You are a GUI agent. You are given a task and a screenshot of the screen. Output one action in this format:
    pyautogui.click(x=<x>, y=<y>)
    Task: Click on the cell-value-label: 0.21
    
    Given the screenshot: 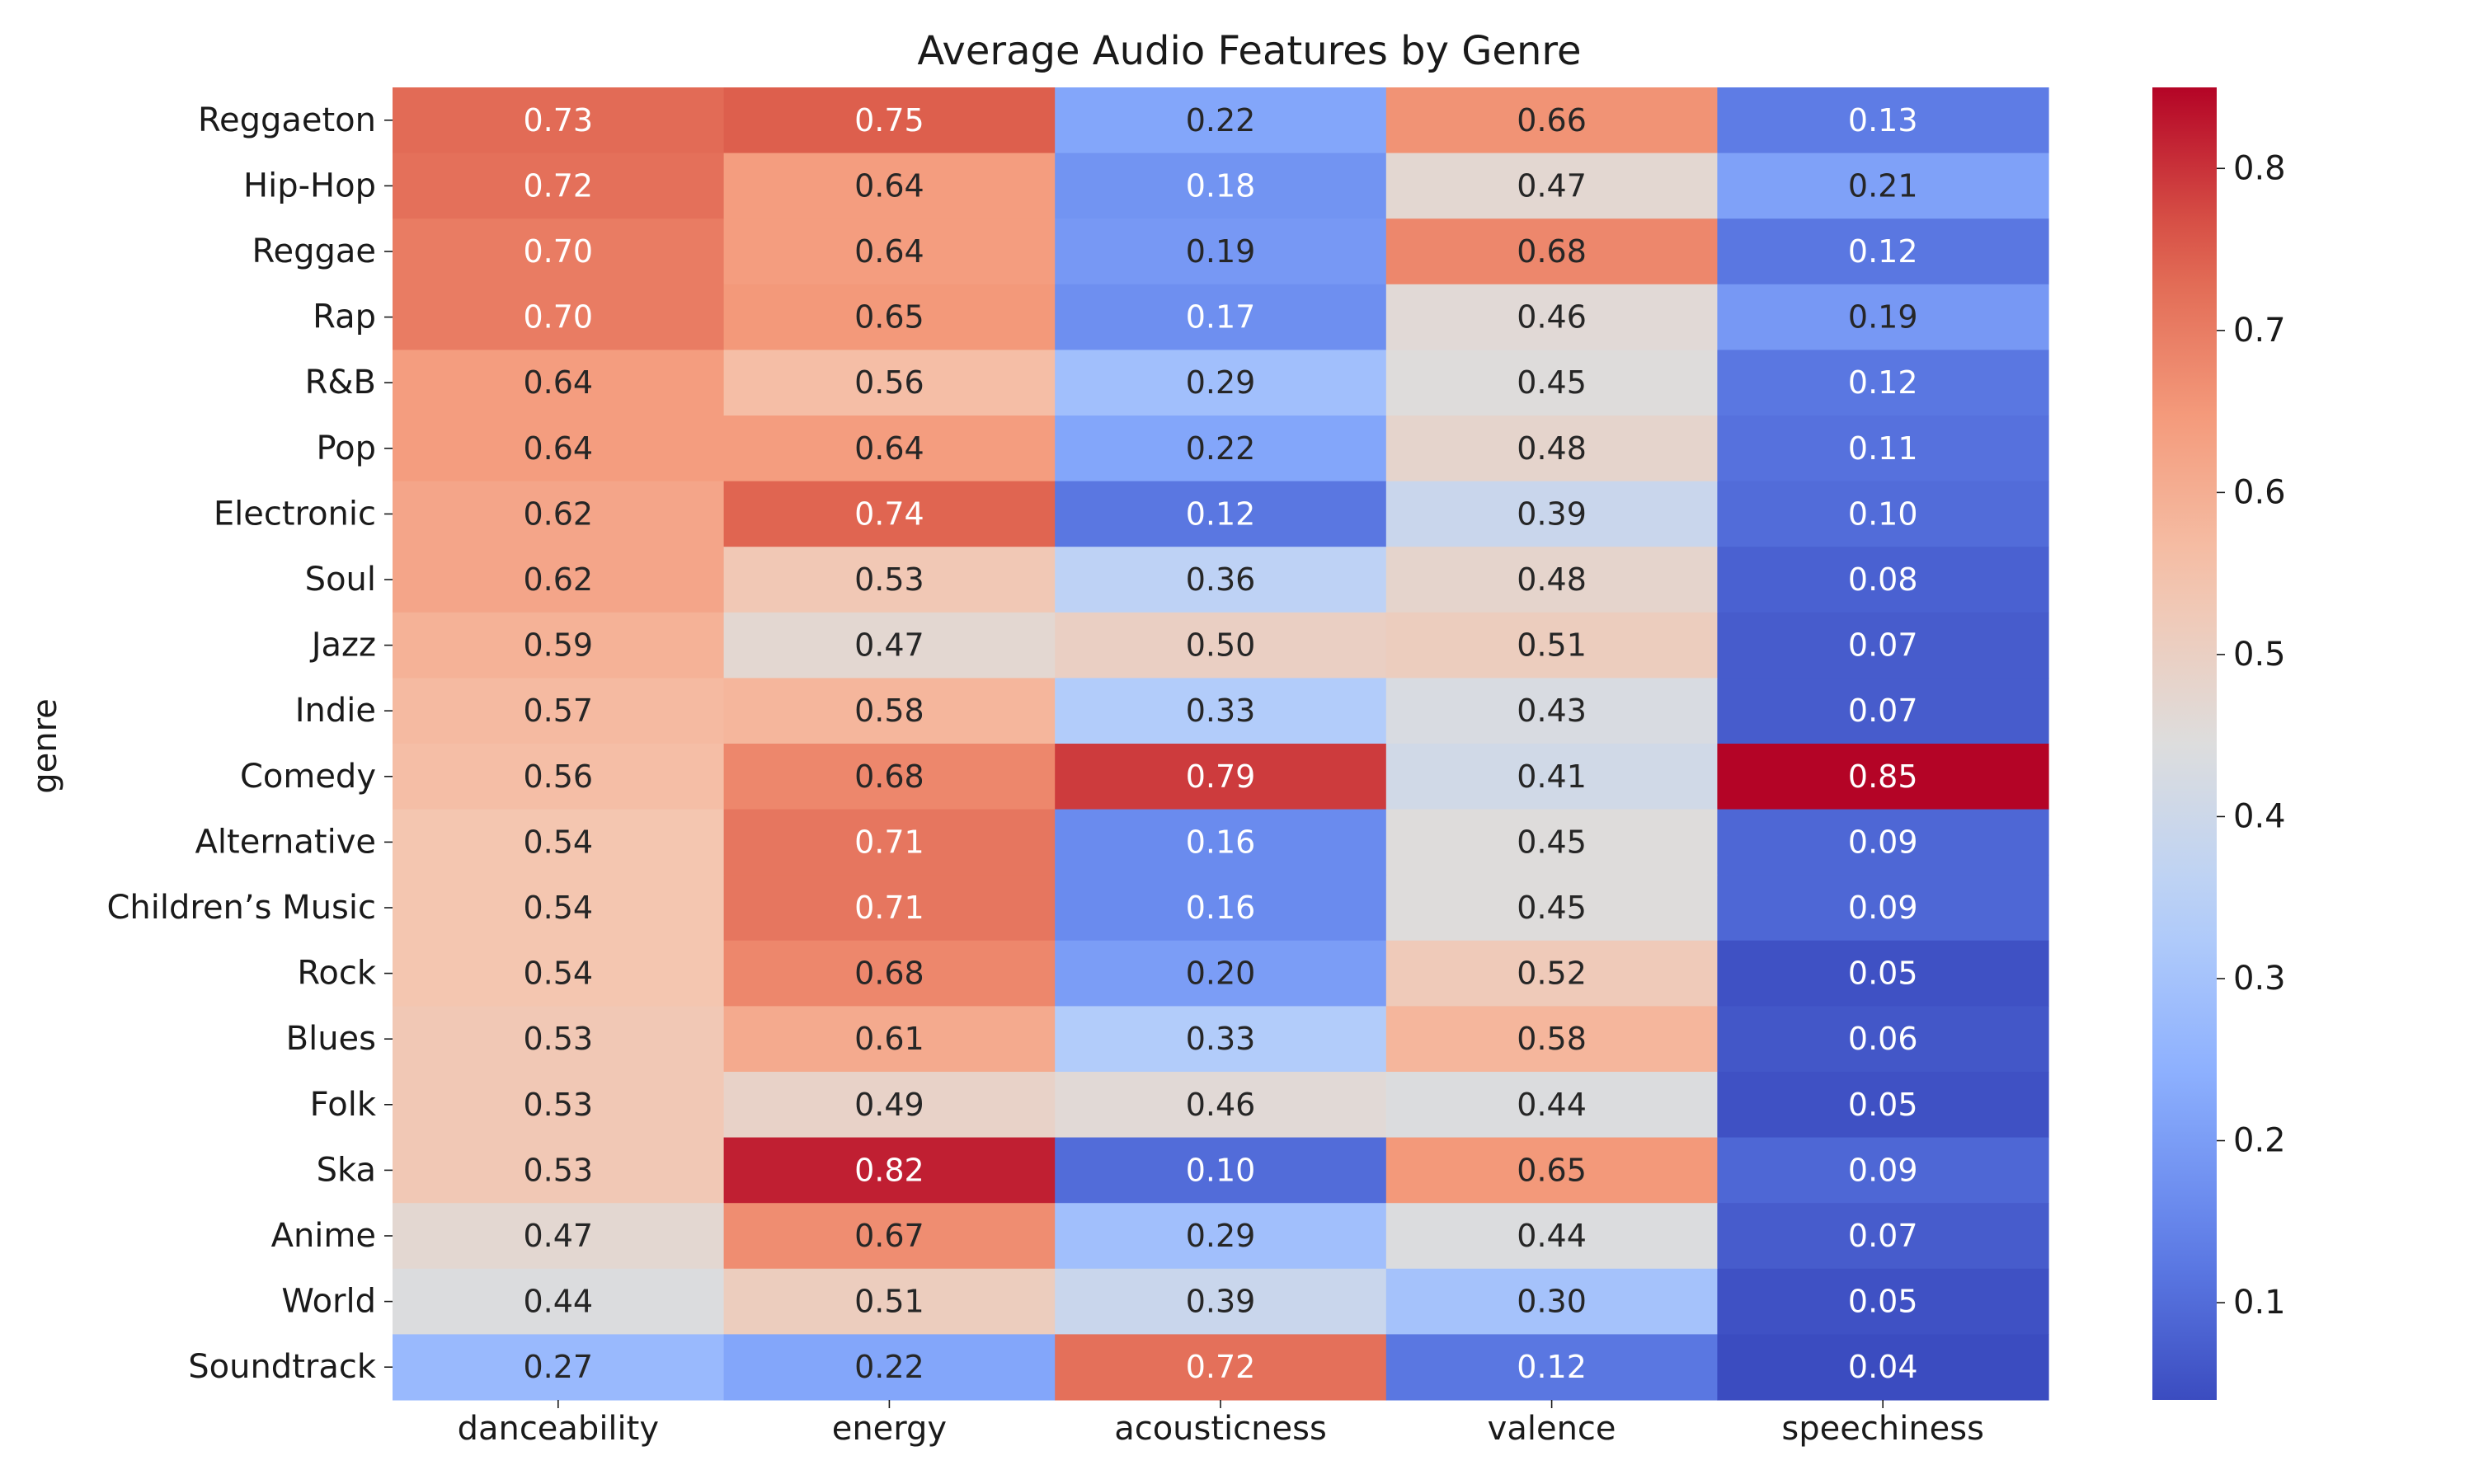 What is the action you would take?
    pyautogui.click(x=1883, y=185)
    